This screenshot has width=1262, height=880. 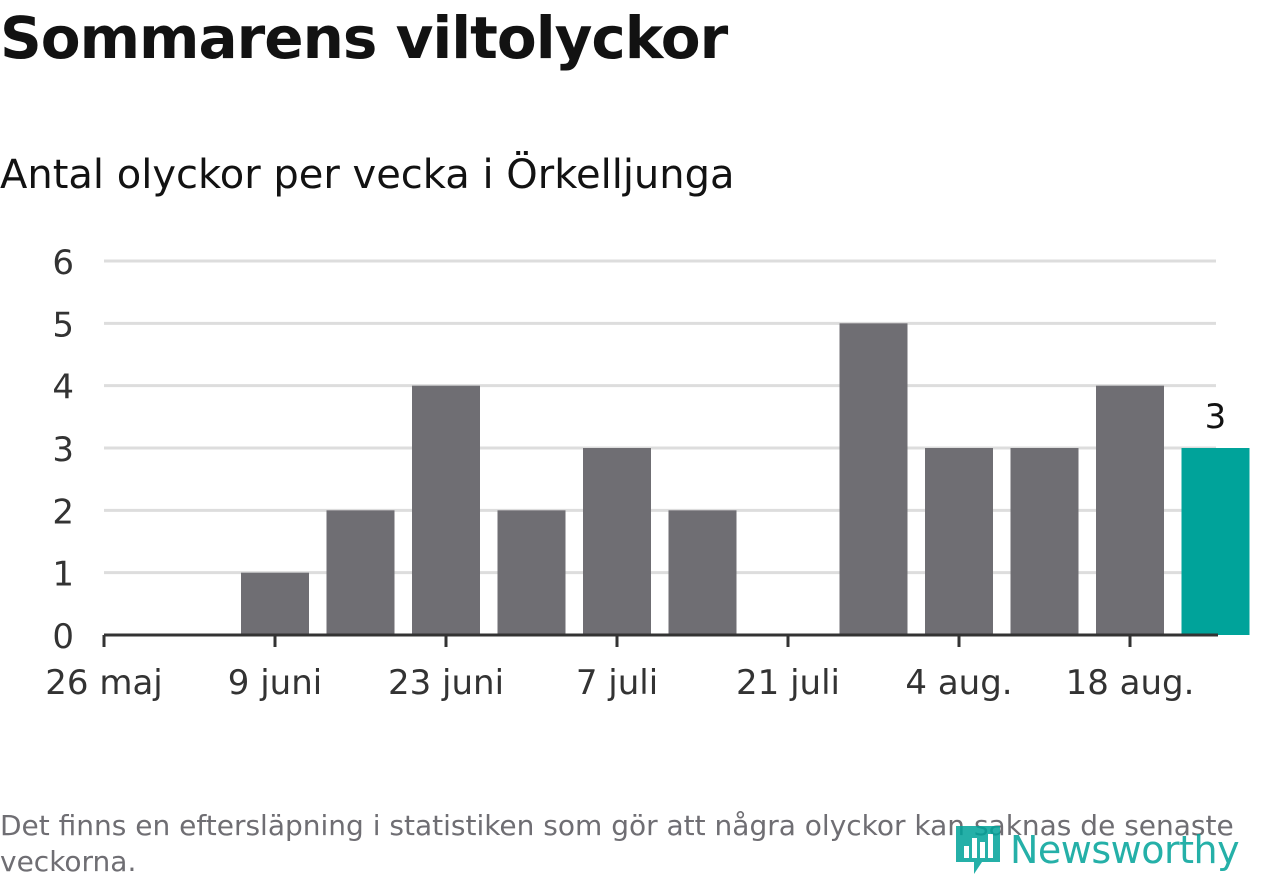 What do you see at coordinates (63, 263) in the screenshot?
I see `y-tick-label: 6` at bounding box center [63, 263].